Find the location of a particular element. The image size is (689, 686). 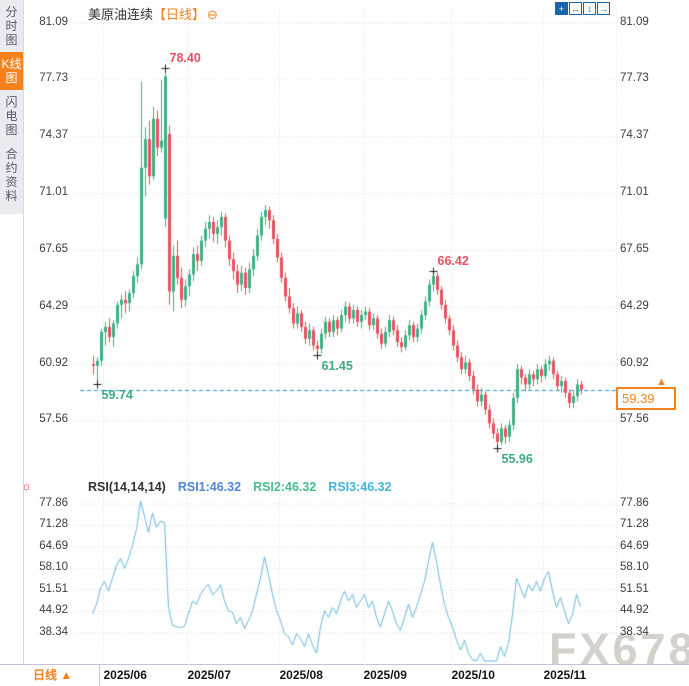

price-annotation: 78.40 is located at coordinates (185, 58).